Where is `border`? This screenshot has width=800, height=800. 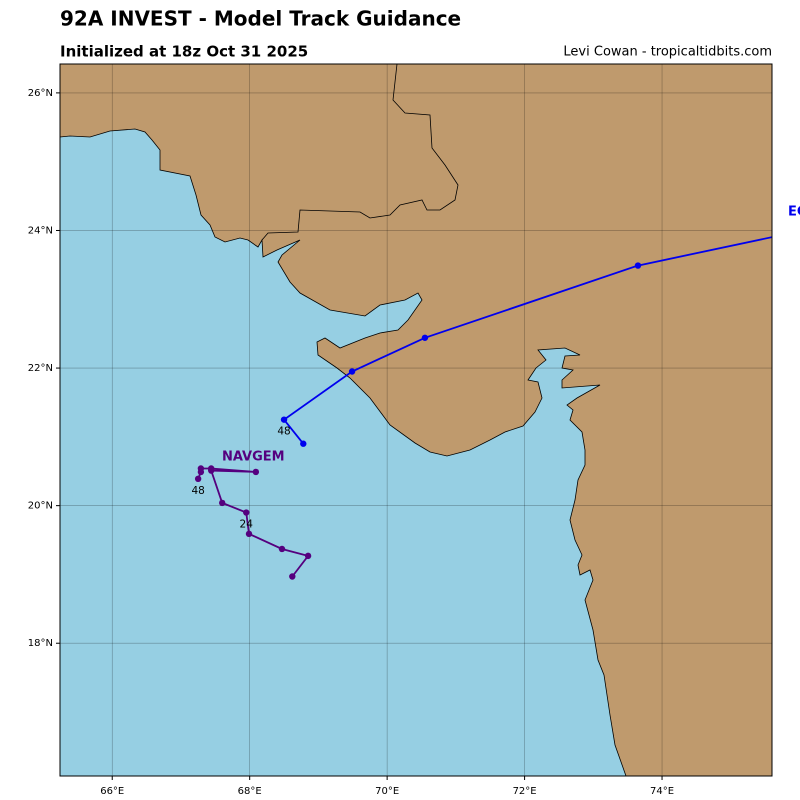 border is located at coordinates (360, 152).